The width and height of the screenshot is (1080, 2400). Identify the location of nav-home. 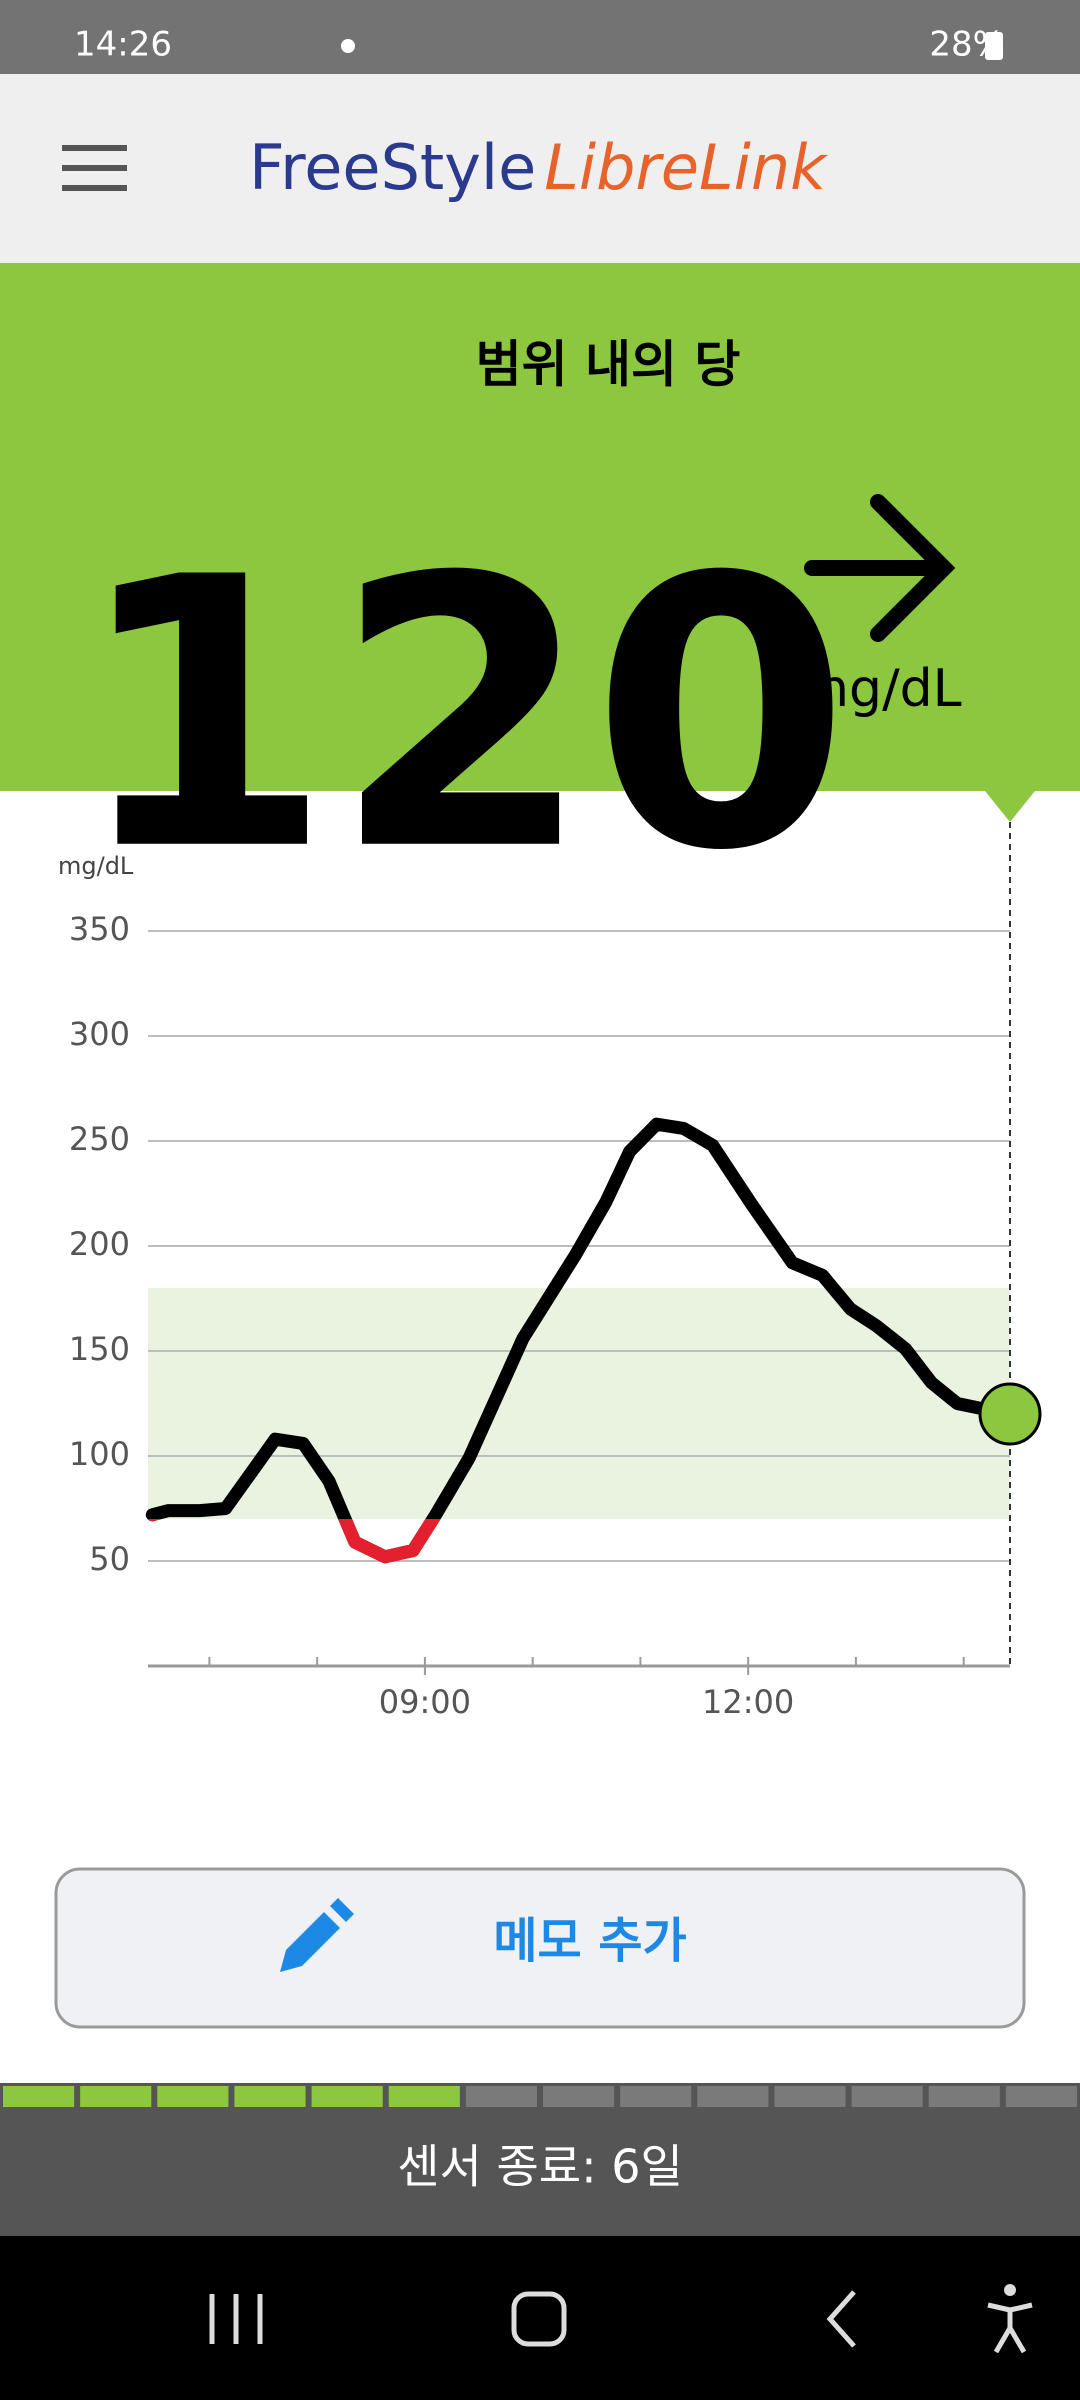
(539, 2319).